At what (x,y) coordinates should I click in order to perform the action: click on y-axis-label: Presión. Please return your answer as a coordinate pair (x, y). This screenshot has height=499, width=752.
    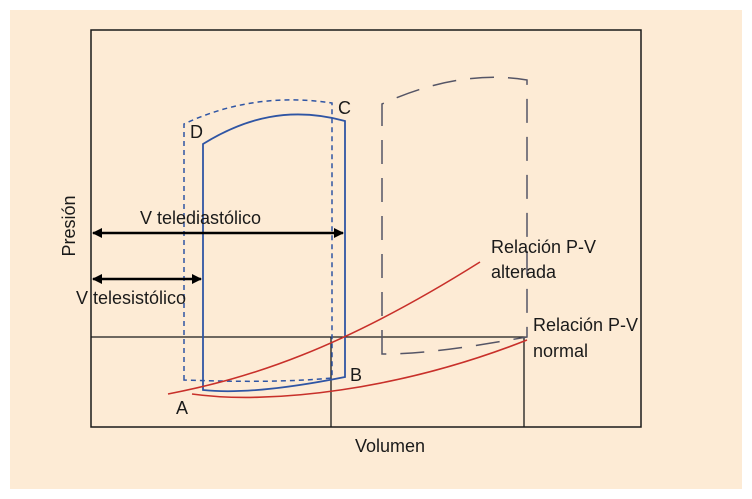
    Looking at the image, I should click on (69, 225).